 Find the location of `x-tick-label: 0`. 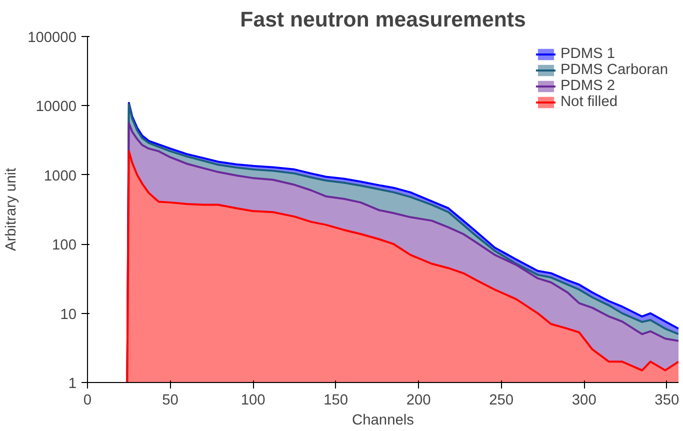

x-tick-label: 0 is located at coordinates (87, 400).